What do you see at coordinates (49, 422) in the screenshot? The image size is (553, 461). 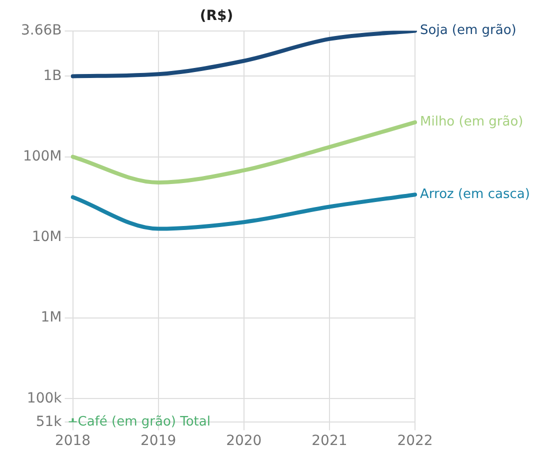 I see `y-tick-label: 51k` at bounding box center [49, 422].